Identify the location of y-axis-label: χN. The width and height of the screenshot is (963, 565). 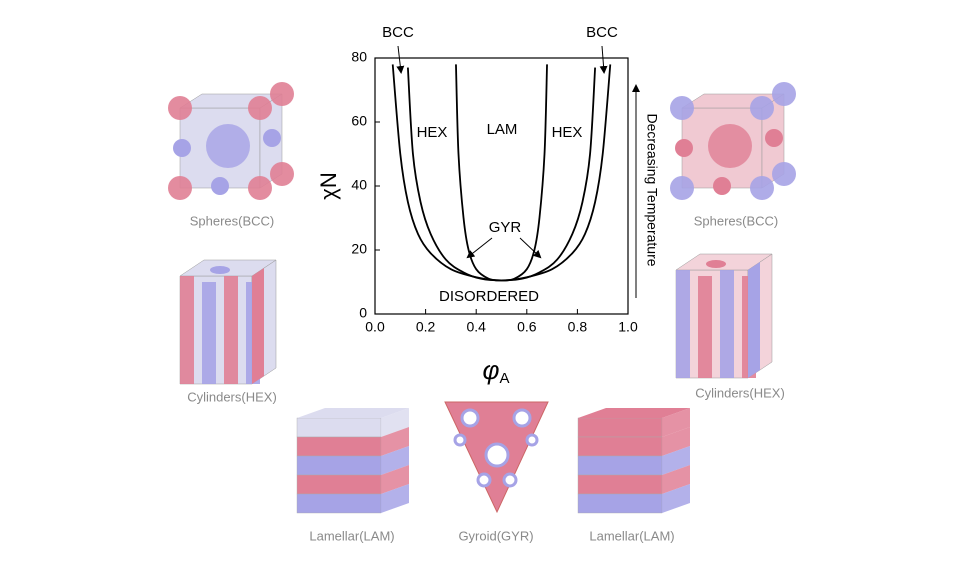
(328, 185).